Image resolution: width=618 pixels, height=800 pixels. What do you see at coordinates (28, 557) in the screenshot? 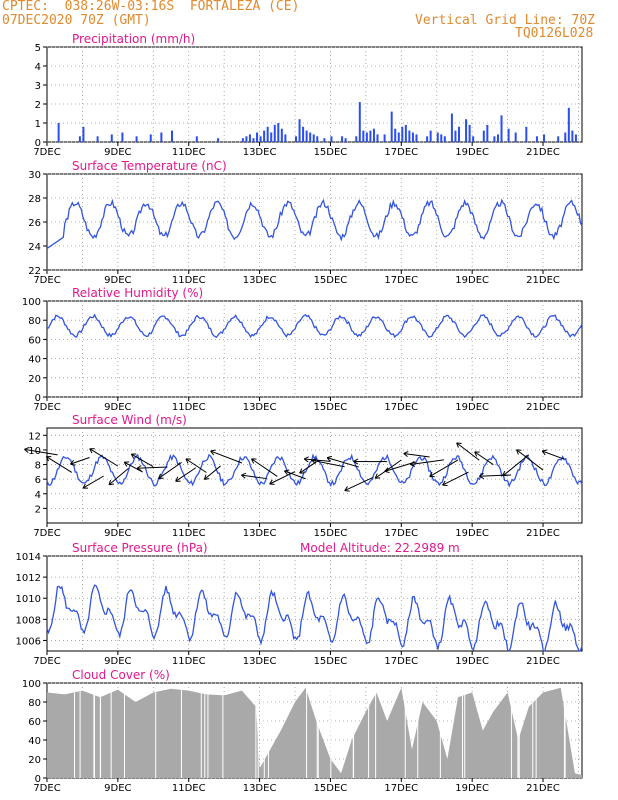
I see `pres-ytick-label: 1014` at bounding box center [28, 557].